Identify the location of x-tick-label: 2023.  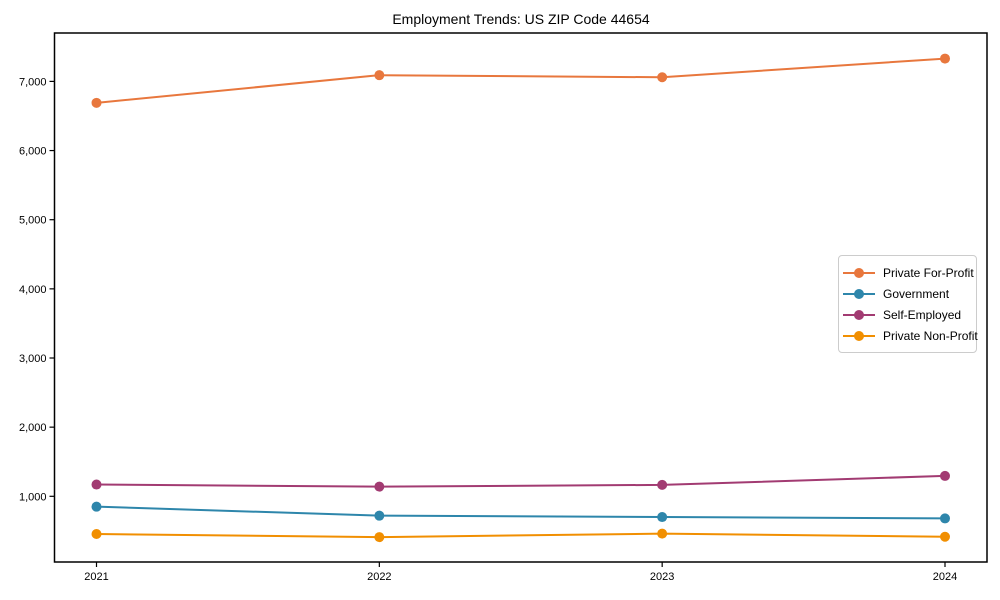
(662, 577).